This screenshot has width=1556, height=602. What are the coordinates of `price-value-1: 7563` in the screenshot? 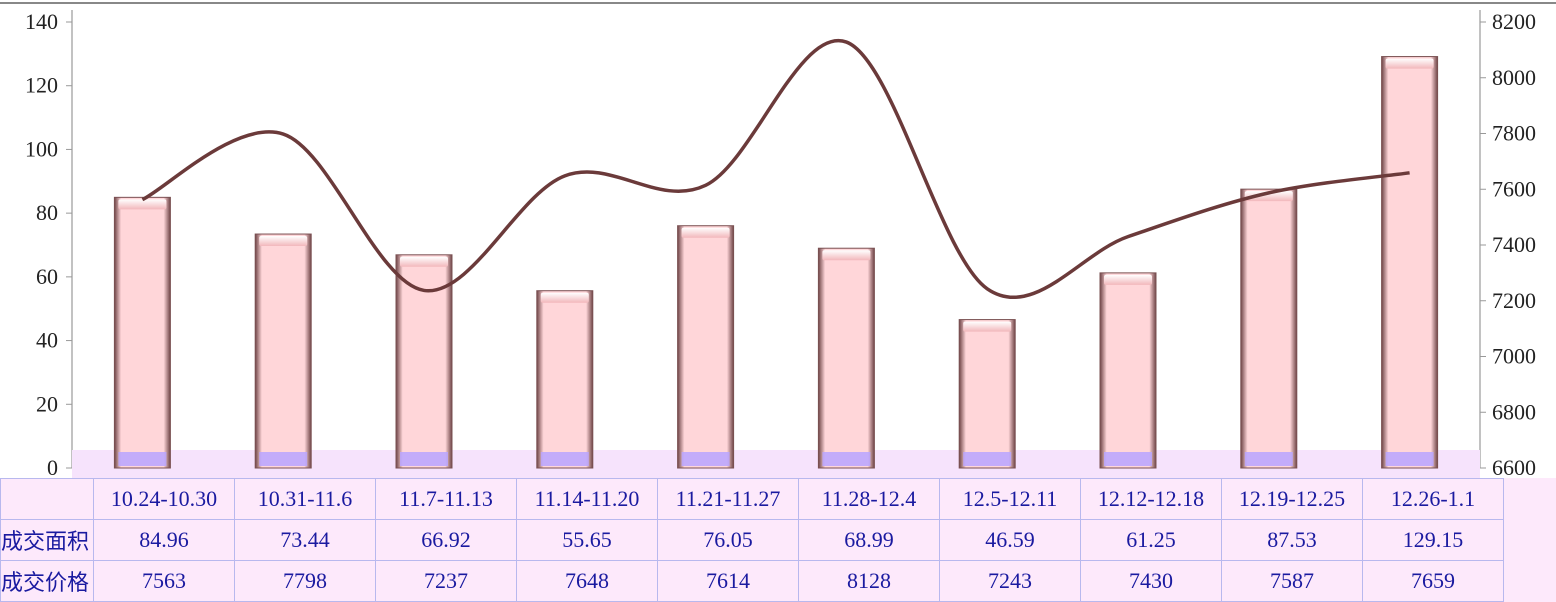 It's located at (164, 581).